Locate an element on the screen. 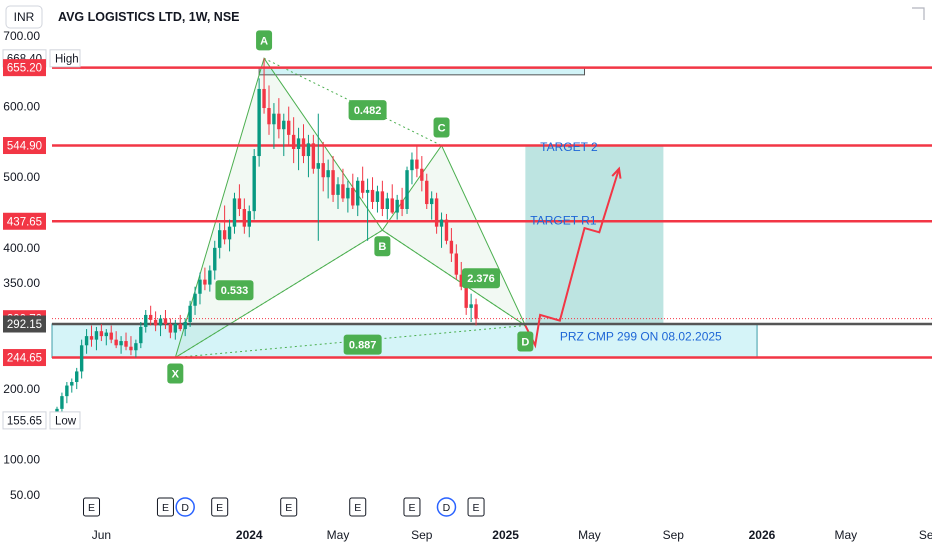  pattern-point-a: A is located at coordinates (264, 40).